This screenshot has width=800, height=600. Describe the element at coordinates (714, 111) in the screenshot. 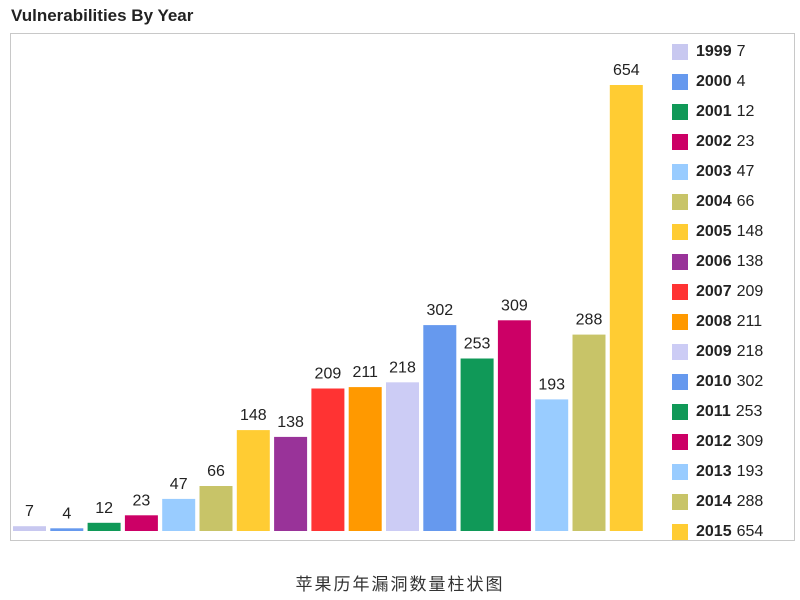

I see `legend-year: 2001` at that location.